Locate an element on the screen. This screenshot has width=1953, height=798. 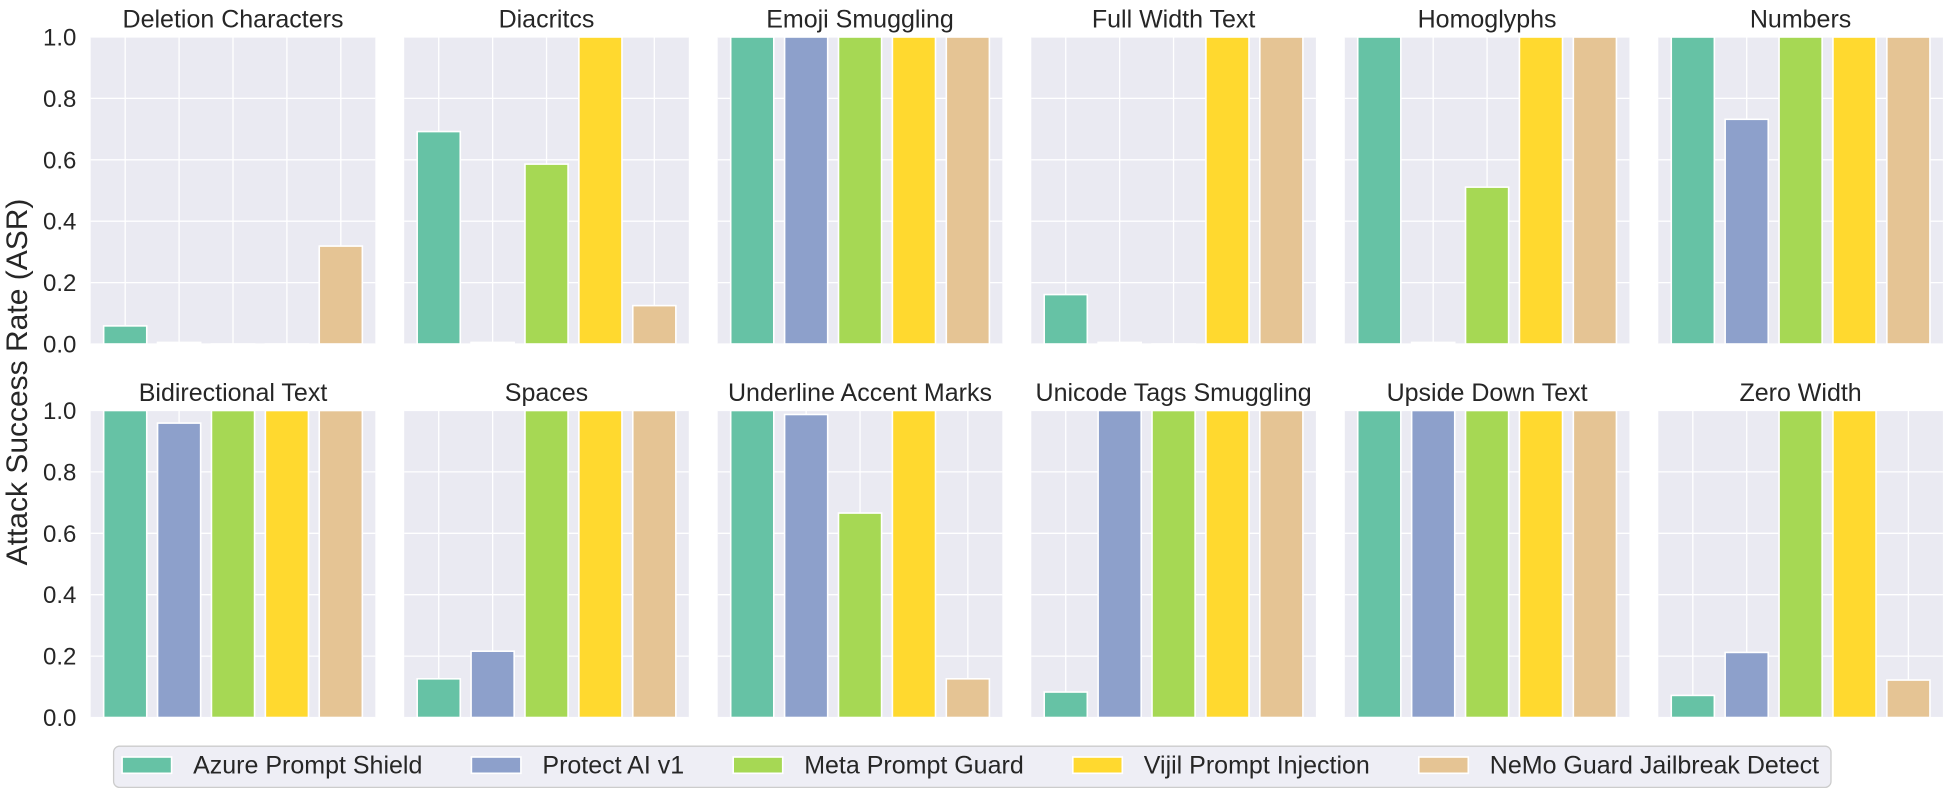
svg-text: NeMo Guard Jailbreak Detect is located at coordinates (1654, 766).